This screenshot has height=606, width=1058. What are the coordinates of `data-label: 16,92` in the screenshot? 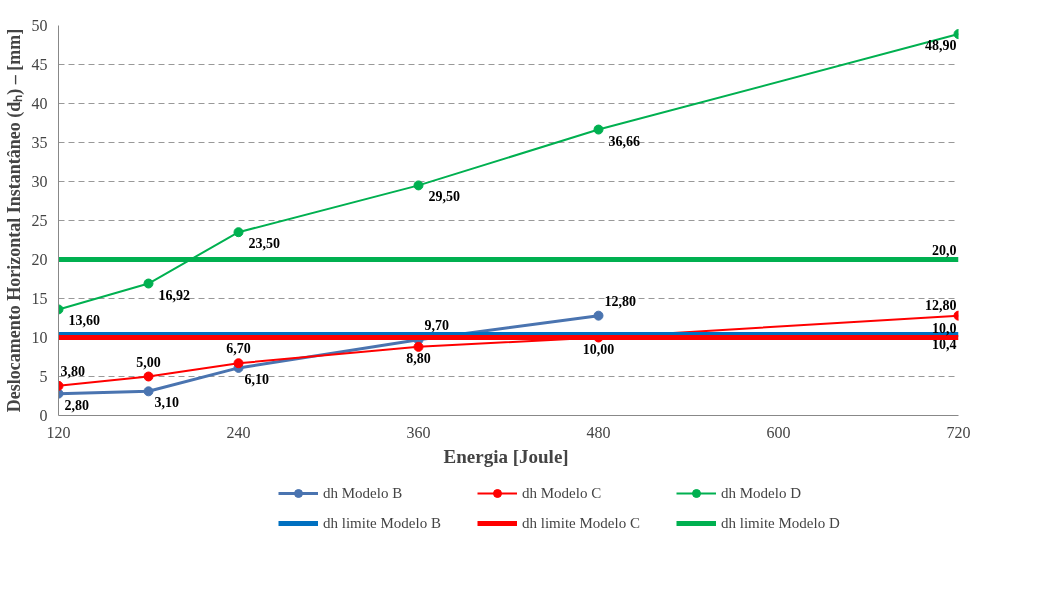 It's located at (174, 295).